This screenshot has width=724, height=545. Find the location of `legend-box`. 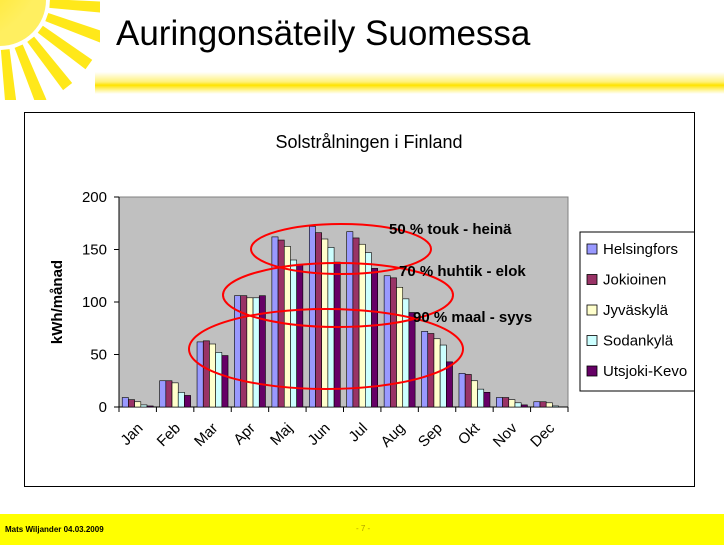

legend-box is located at coordinates (636, 311).